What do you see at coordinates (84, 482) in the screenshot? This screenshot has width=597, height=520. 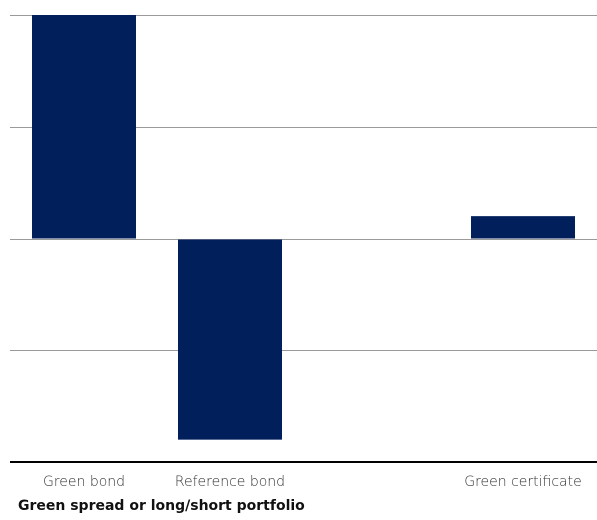 I see `category-label-green-bond: Green bond` at bounding box center [84, 482].